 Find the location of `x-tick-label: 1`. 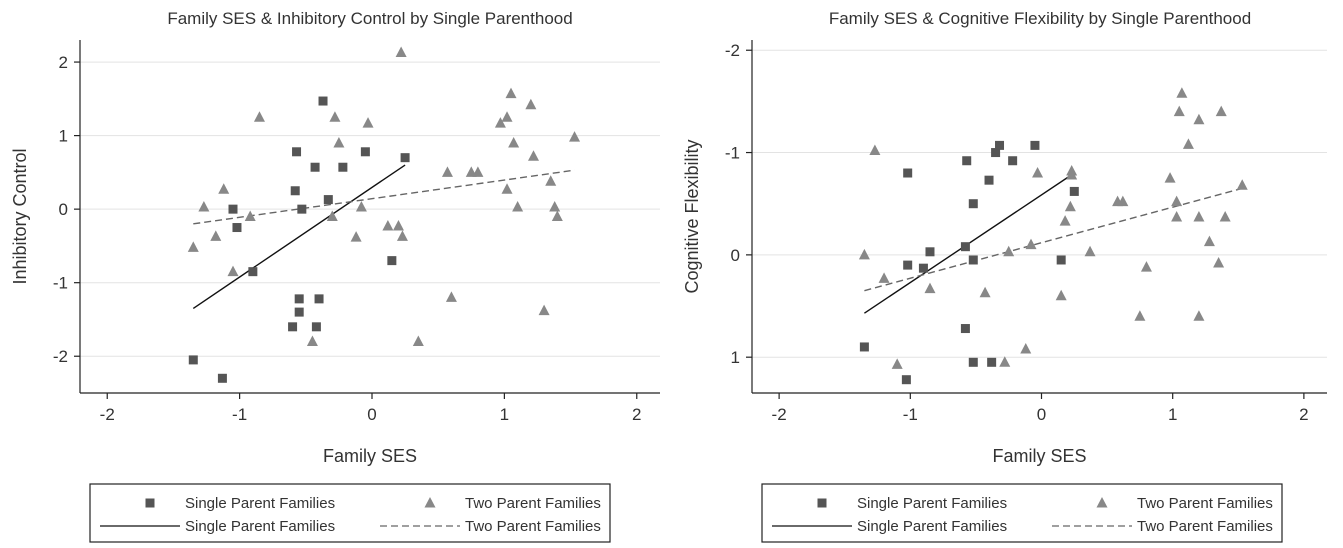

x-tick-label: 1 is located at coordinates (1172, 414).